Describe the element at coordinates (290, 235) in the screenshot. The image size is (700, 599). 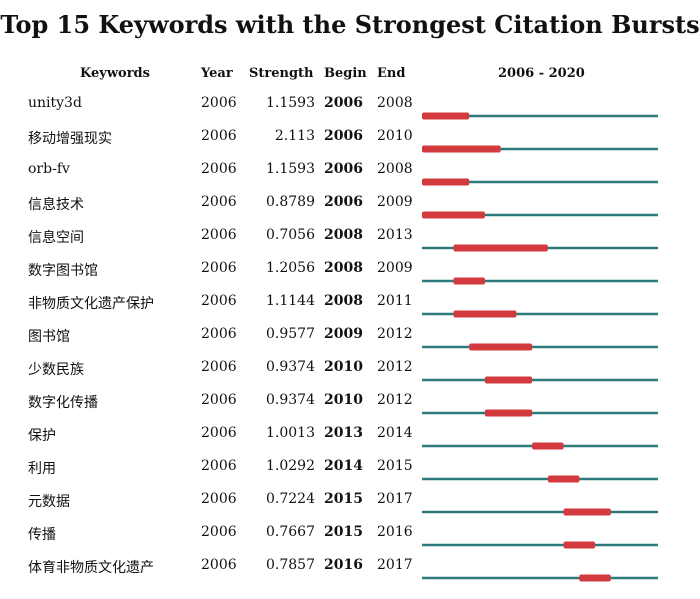
I see `row-strength: 0.7056` at that location.